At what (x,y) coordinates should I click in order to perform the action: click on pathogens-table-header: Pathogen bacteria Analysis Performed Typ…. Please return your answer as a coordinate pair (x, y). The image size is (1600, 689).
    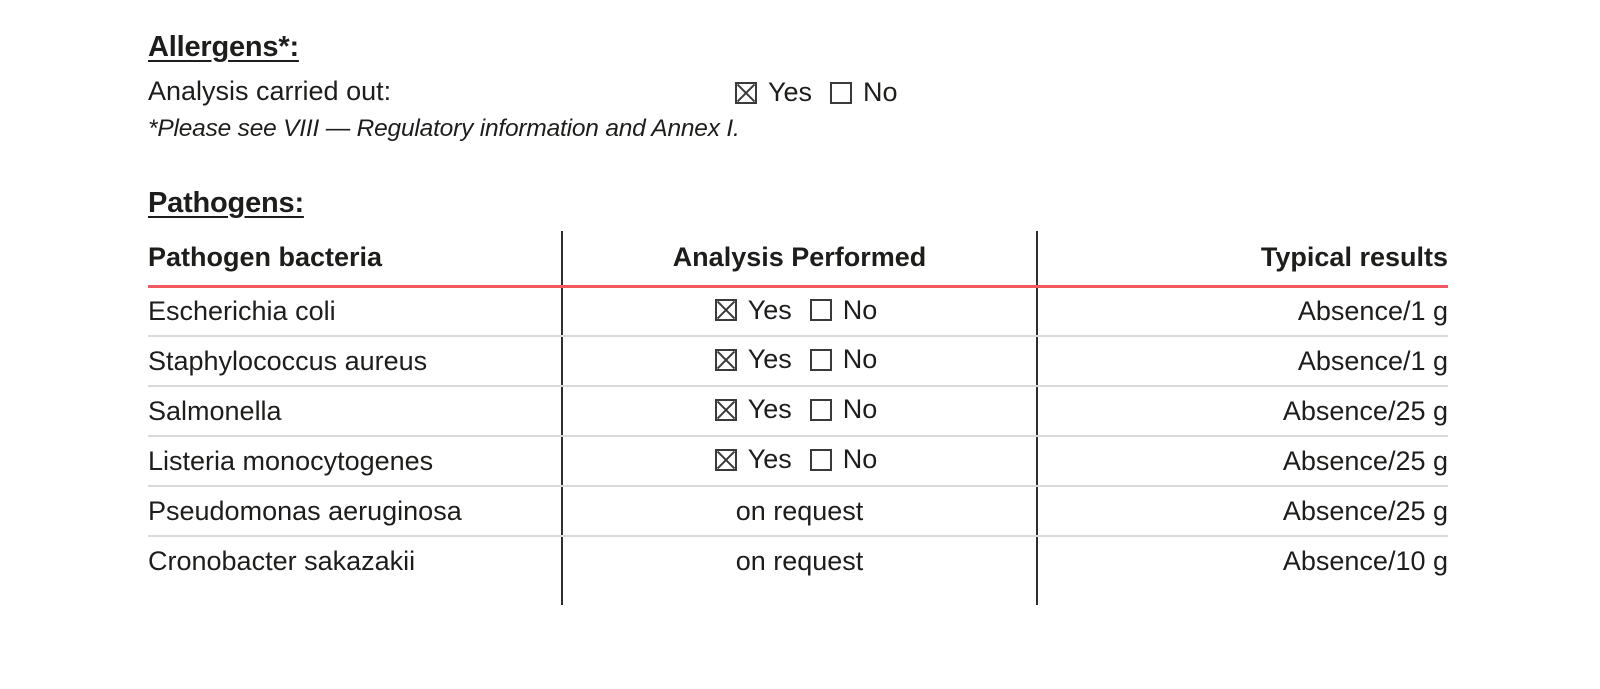
    Looking at the image, I should click on (798, 259).